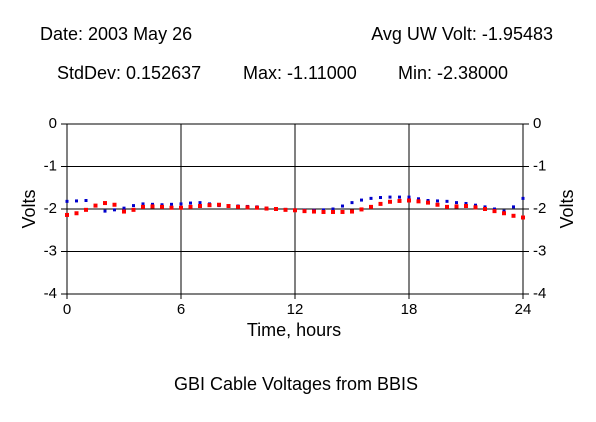  What do you see at coordinates (537, 123) in the screenshot?
I see `y-tick-label-right: 0` at bounding box center [537, 123].